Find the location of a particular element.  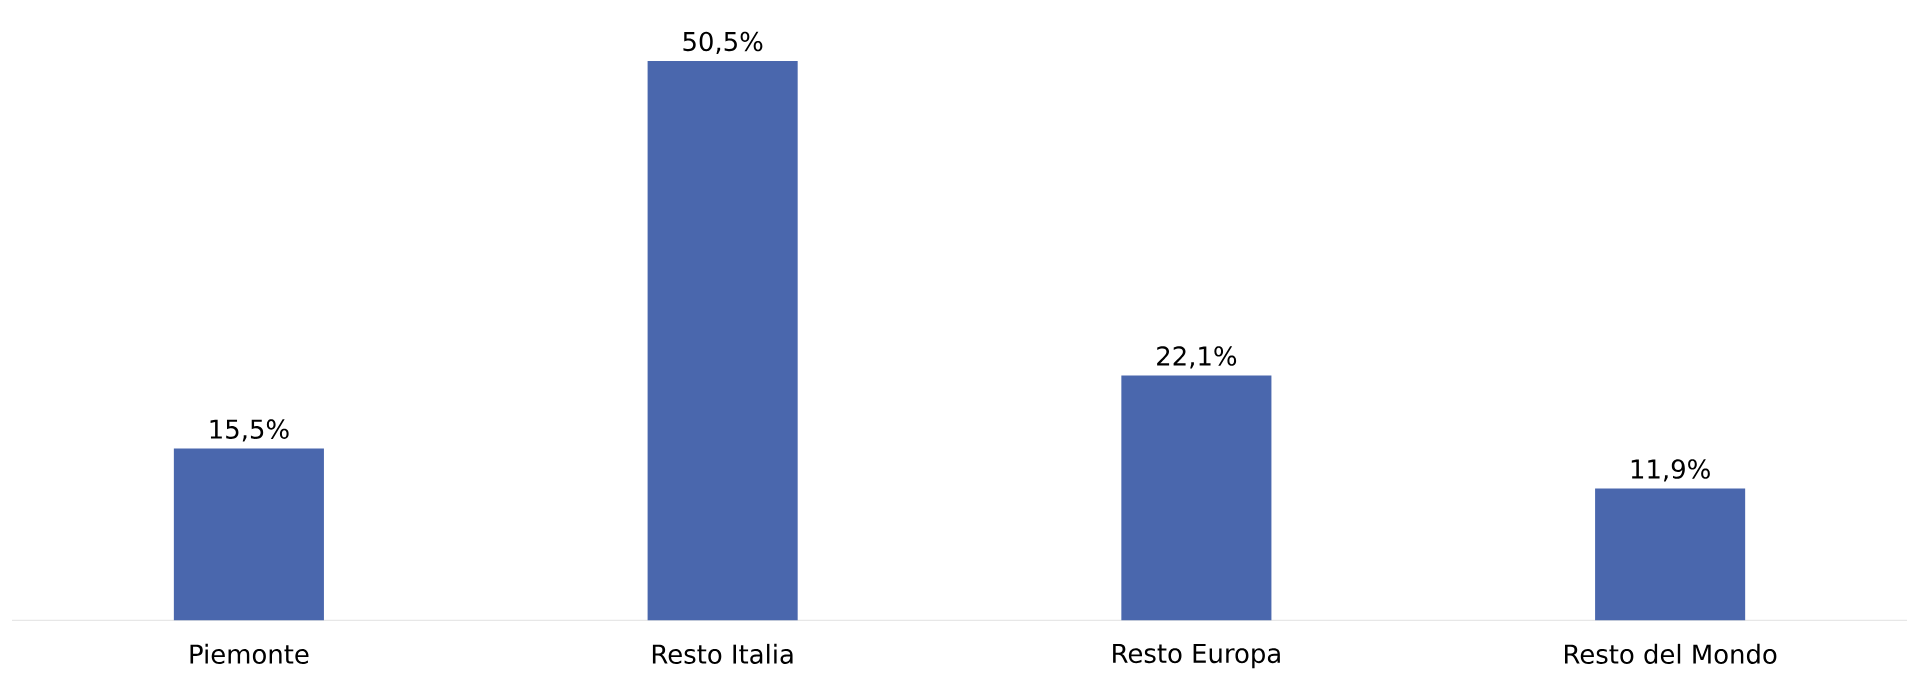

data-label: 50,5% is located at coordinates (723, 42).